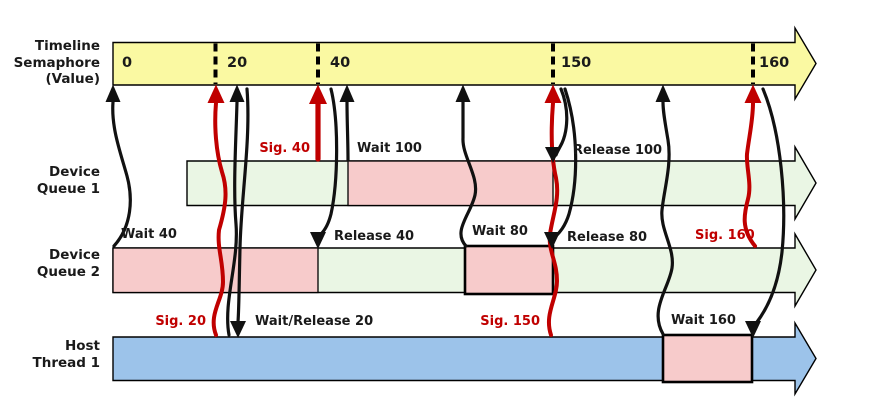  I want to click on release-80-arrowhead, so click(552, 240).